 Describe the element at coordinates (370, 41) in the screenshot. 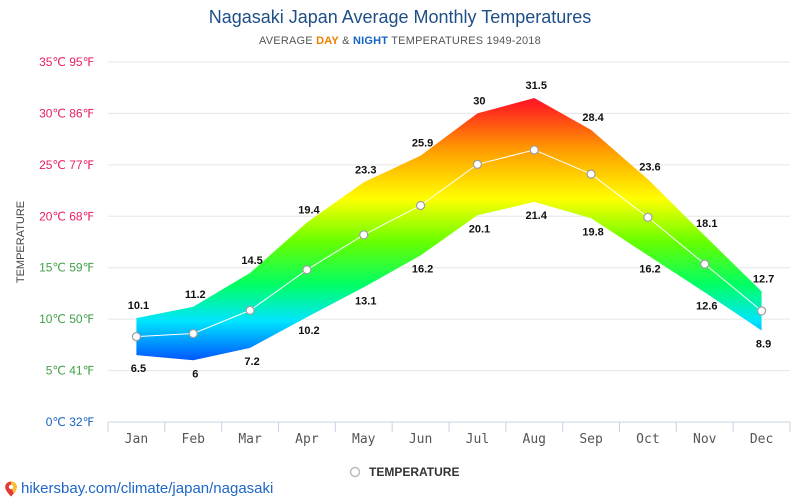

I see `subtitle-night: NIGHT` at that location.